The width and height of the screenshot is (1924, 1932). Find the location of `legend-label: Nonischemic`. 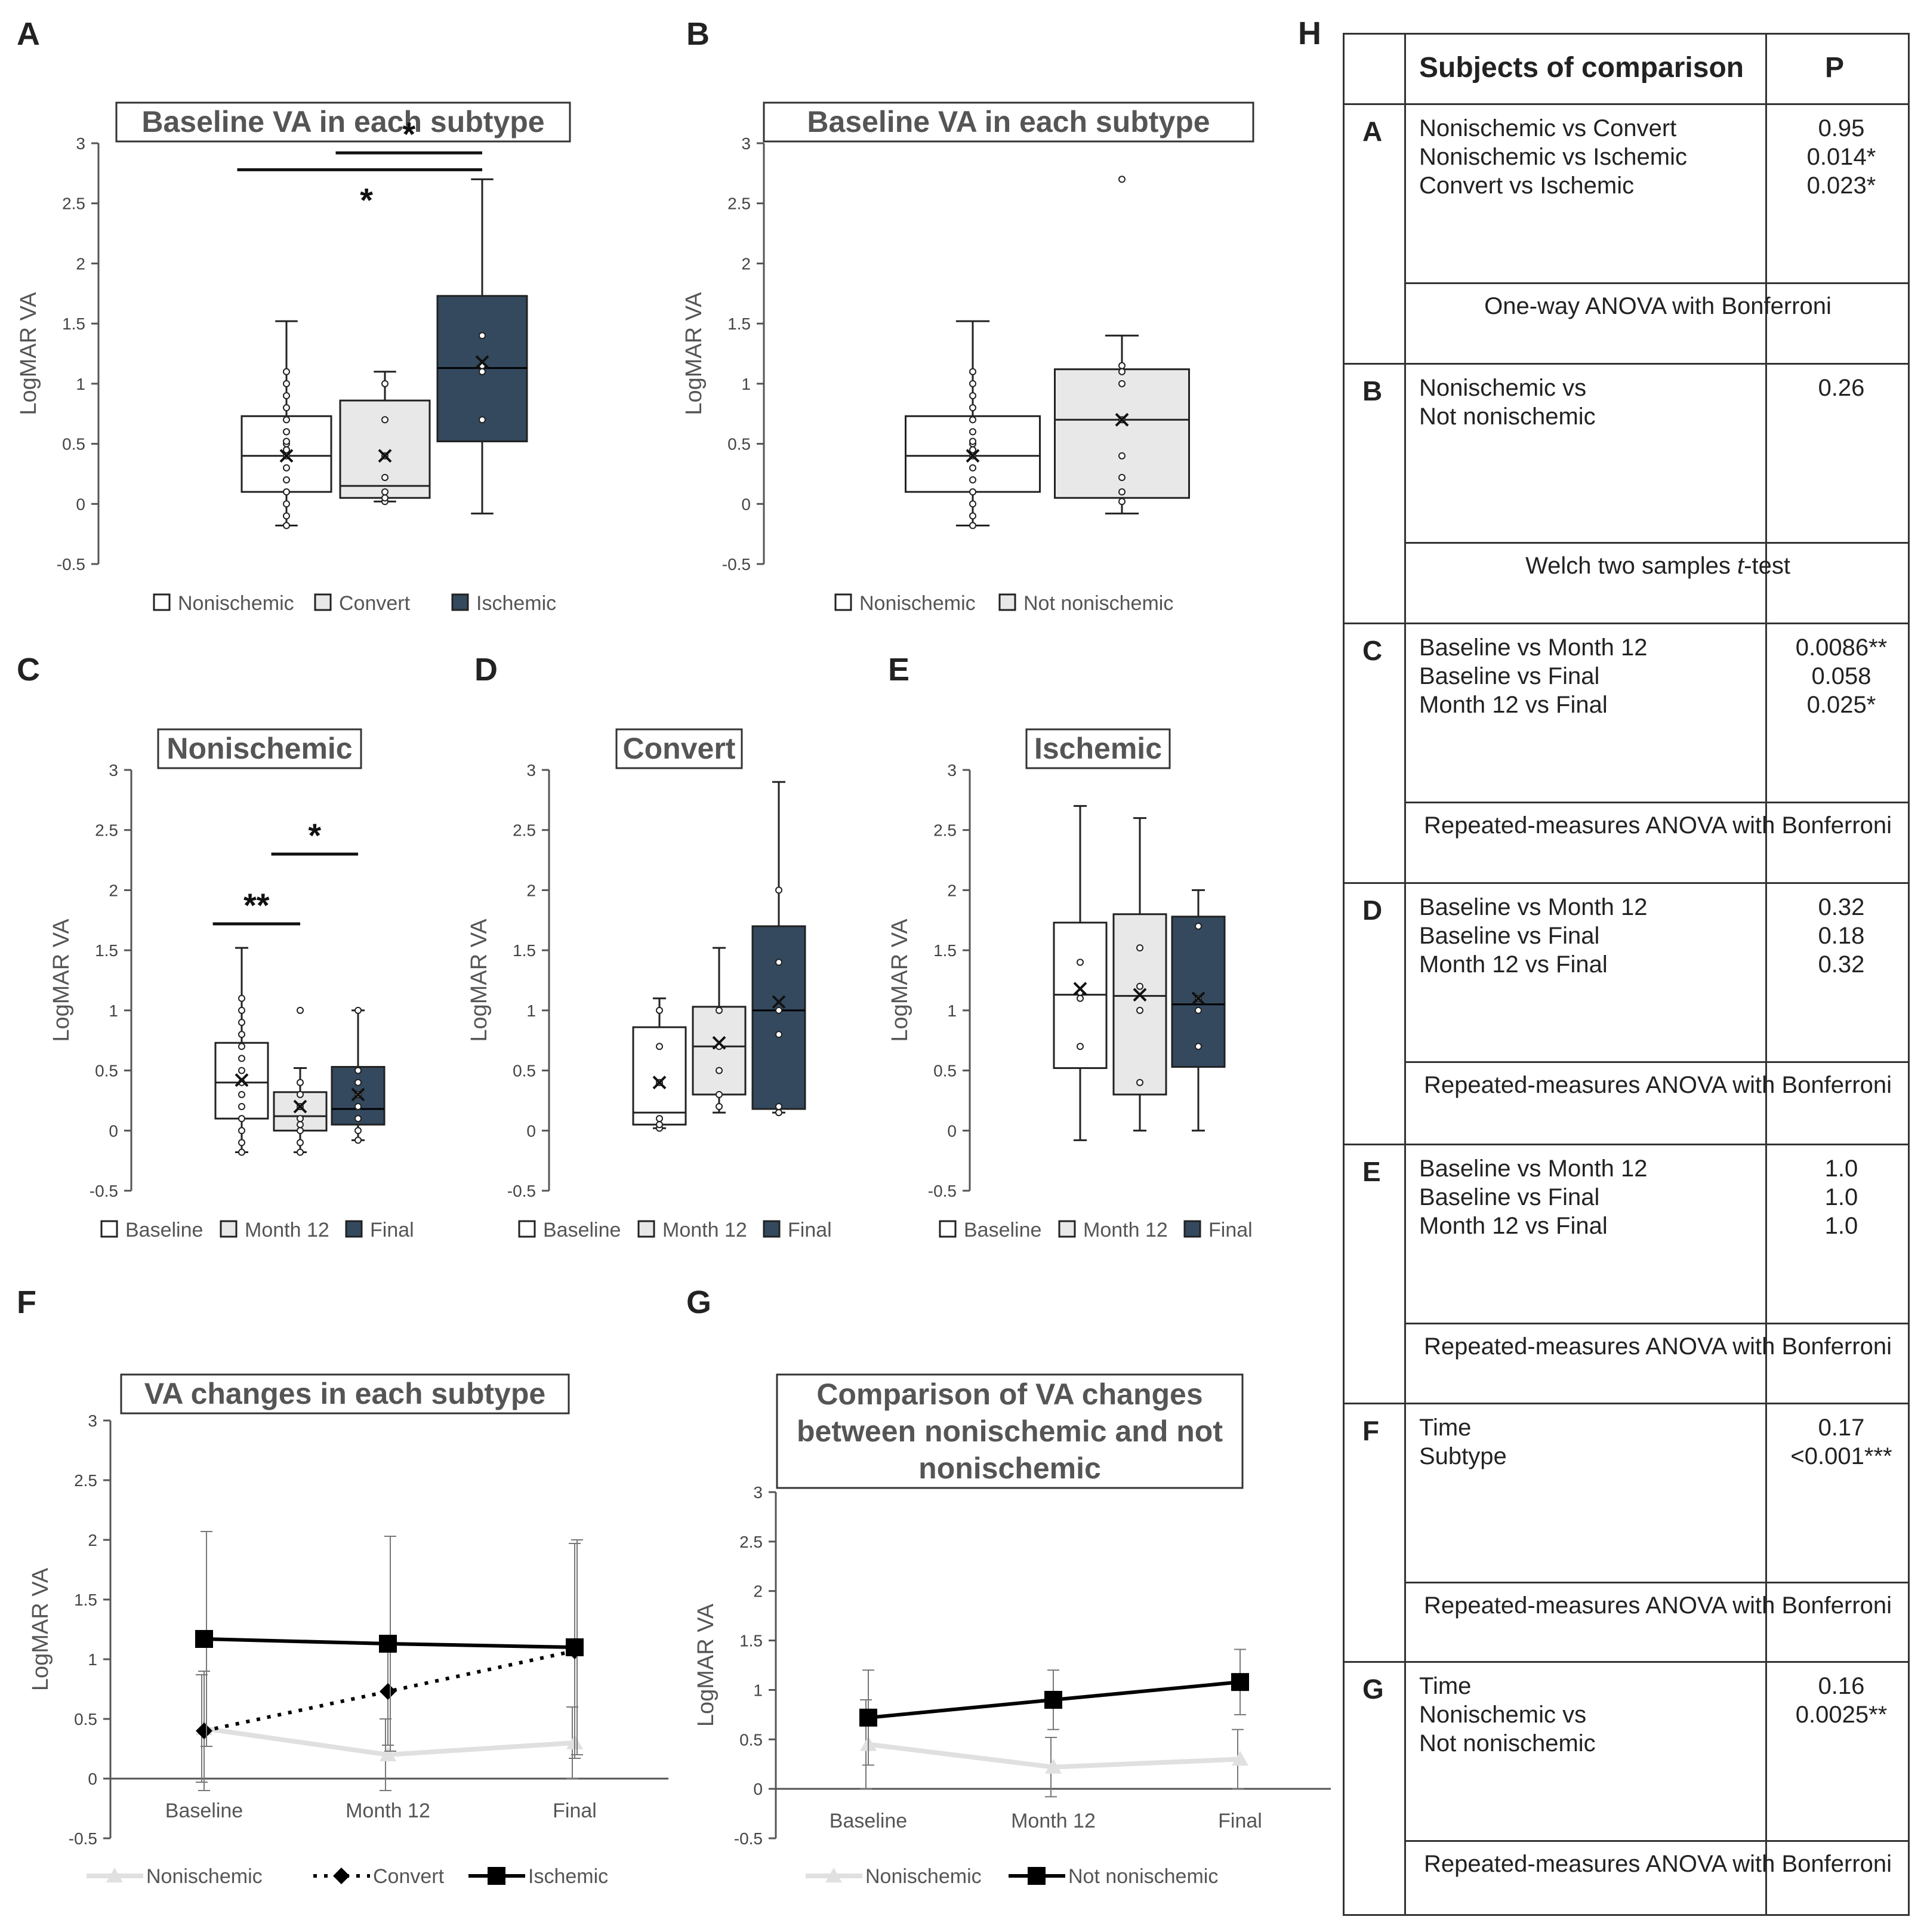

legend-label: Nonischemic is located at coordinates (236, 603).